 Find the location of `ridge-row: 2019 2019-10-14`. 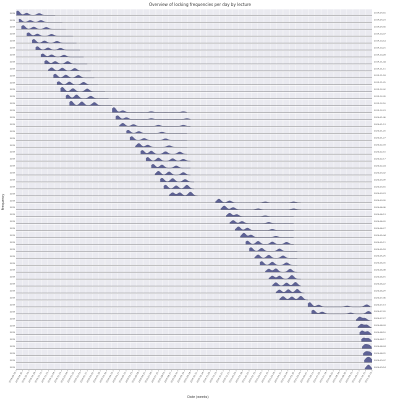

ridge-row: 2019 2019-10-14 is located at coordinates (198, 40).